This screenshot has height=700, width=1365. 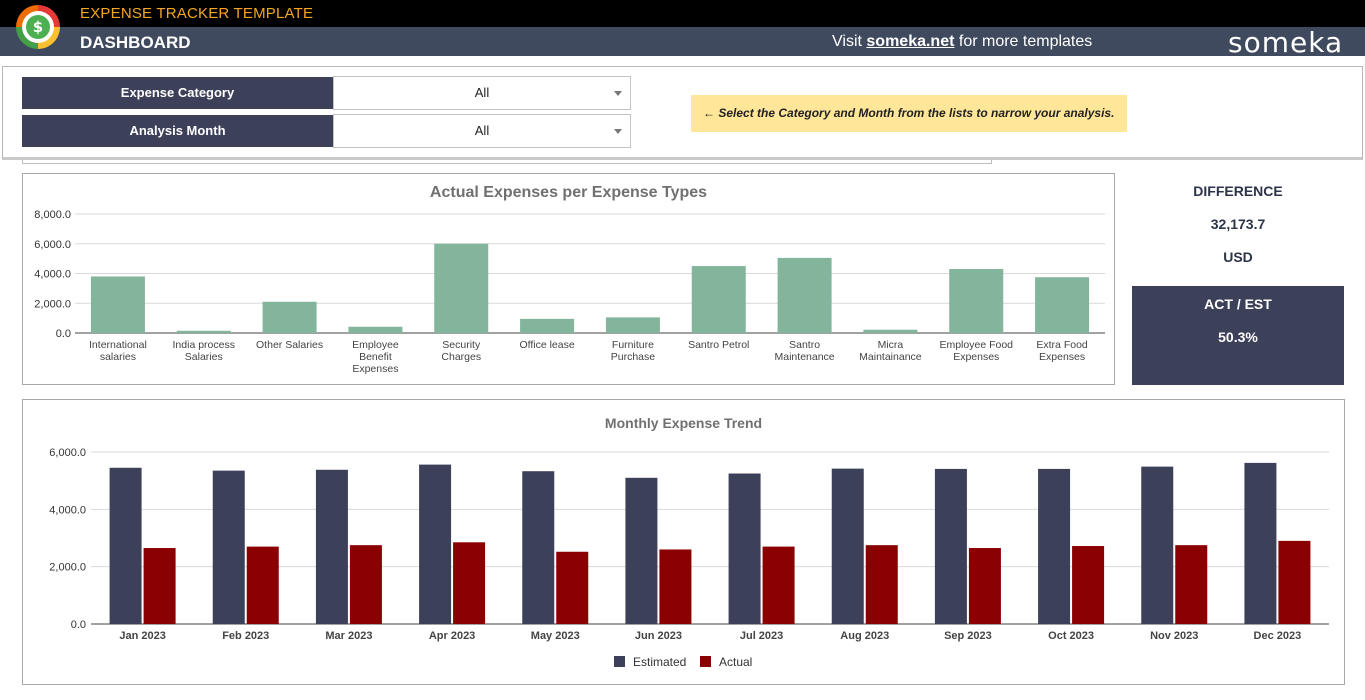 What do you see at coordinates (683, 423) in the screenshot?
I see `chart-title: Monthly Expense Trend` at bounding box center [683, 423].